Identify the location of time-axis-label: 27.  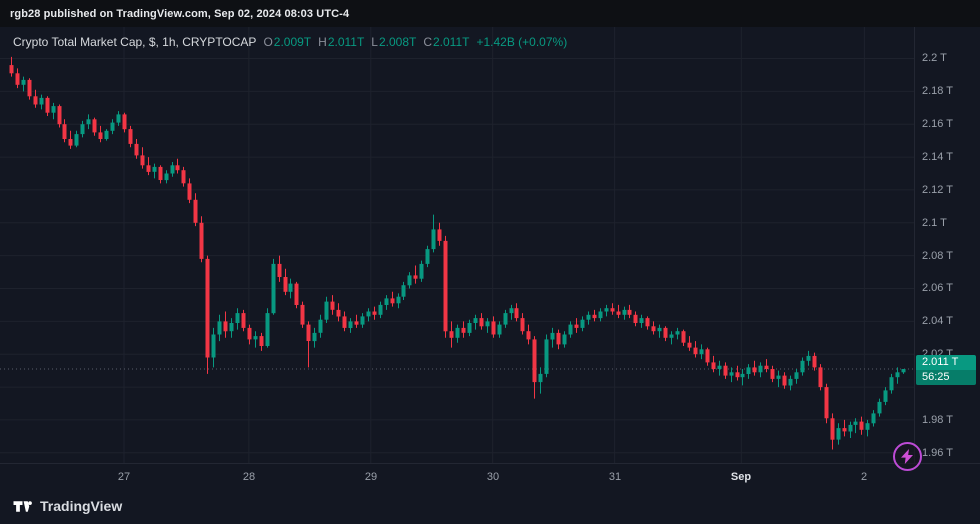
(124, 477).